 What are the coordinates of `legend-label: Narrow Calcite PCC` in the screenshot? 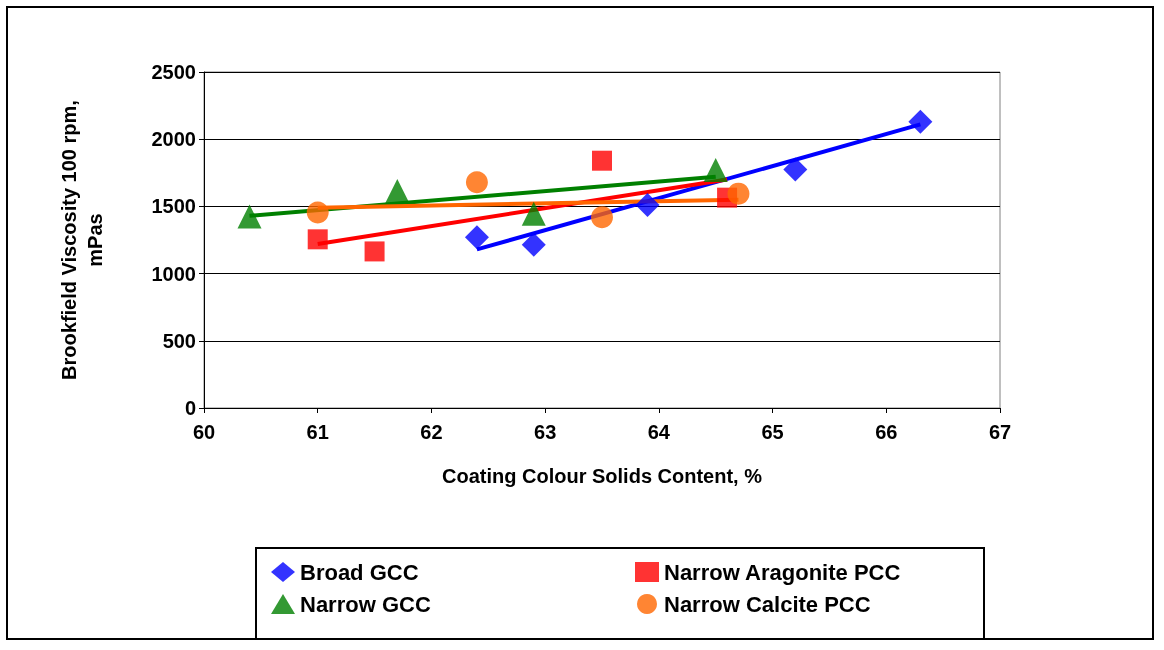 It's located at (767, 604).